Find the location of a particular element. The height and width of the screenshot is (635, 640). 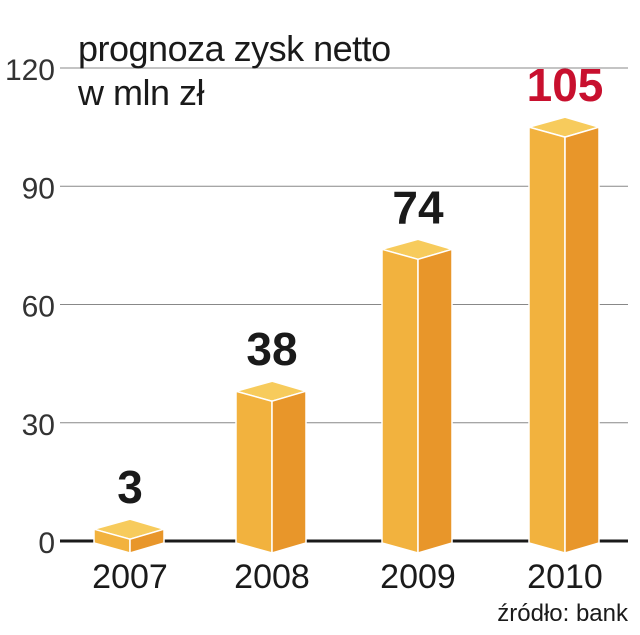

x-tick-label: 2007 is located at coordinates (130, 577).